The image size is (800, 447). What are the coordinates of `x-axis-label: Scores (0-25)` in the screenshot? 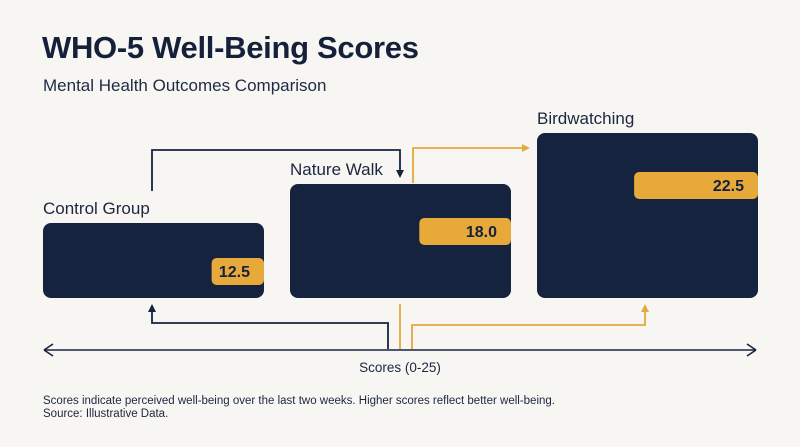 It's located at (400, 367).